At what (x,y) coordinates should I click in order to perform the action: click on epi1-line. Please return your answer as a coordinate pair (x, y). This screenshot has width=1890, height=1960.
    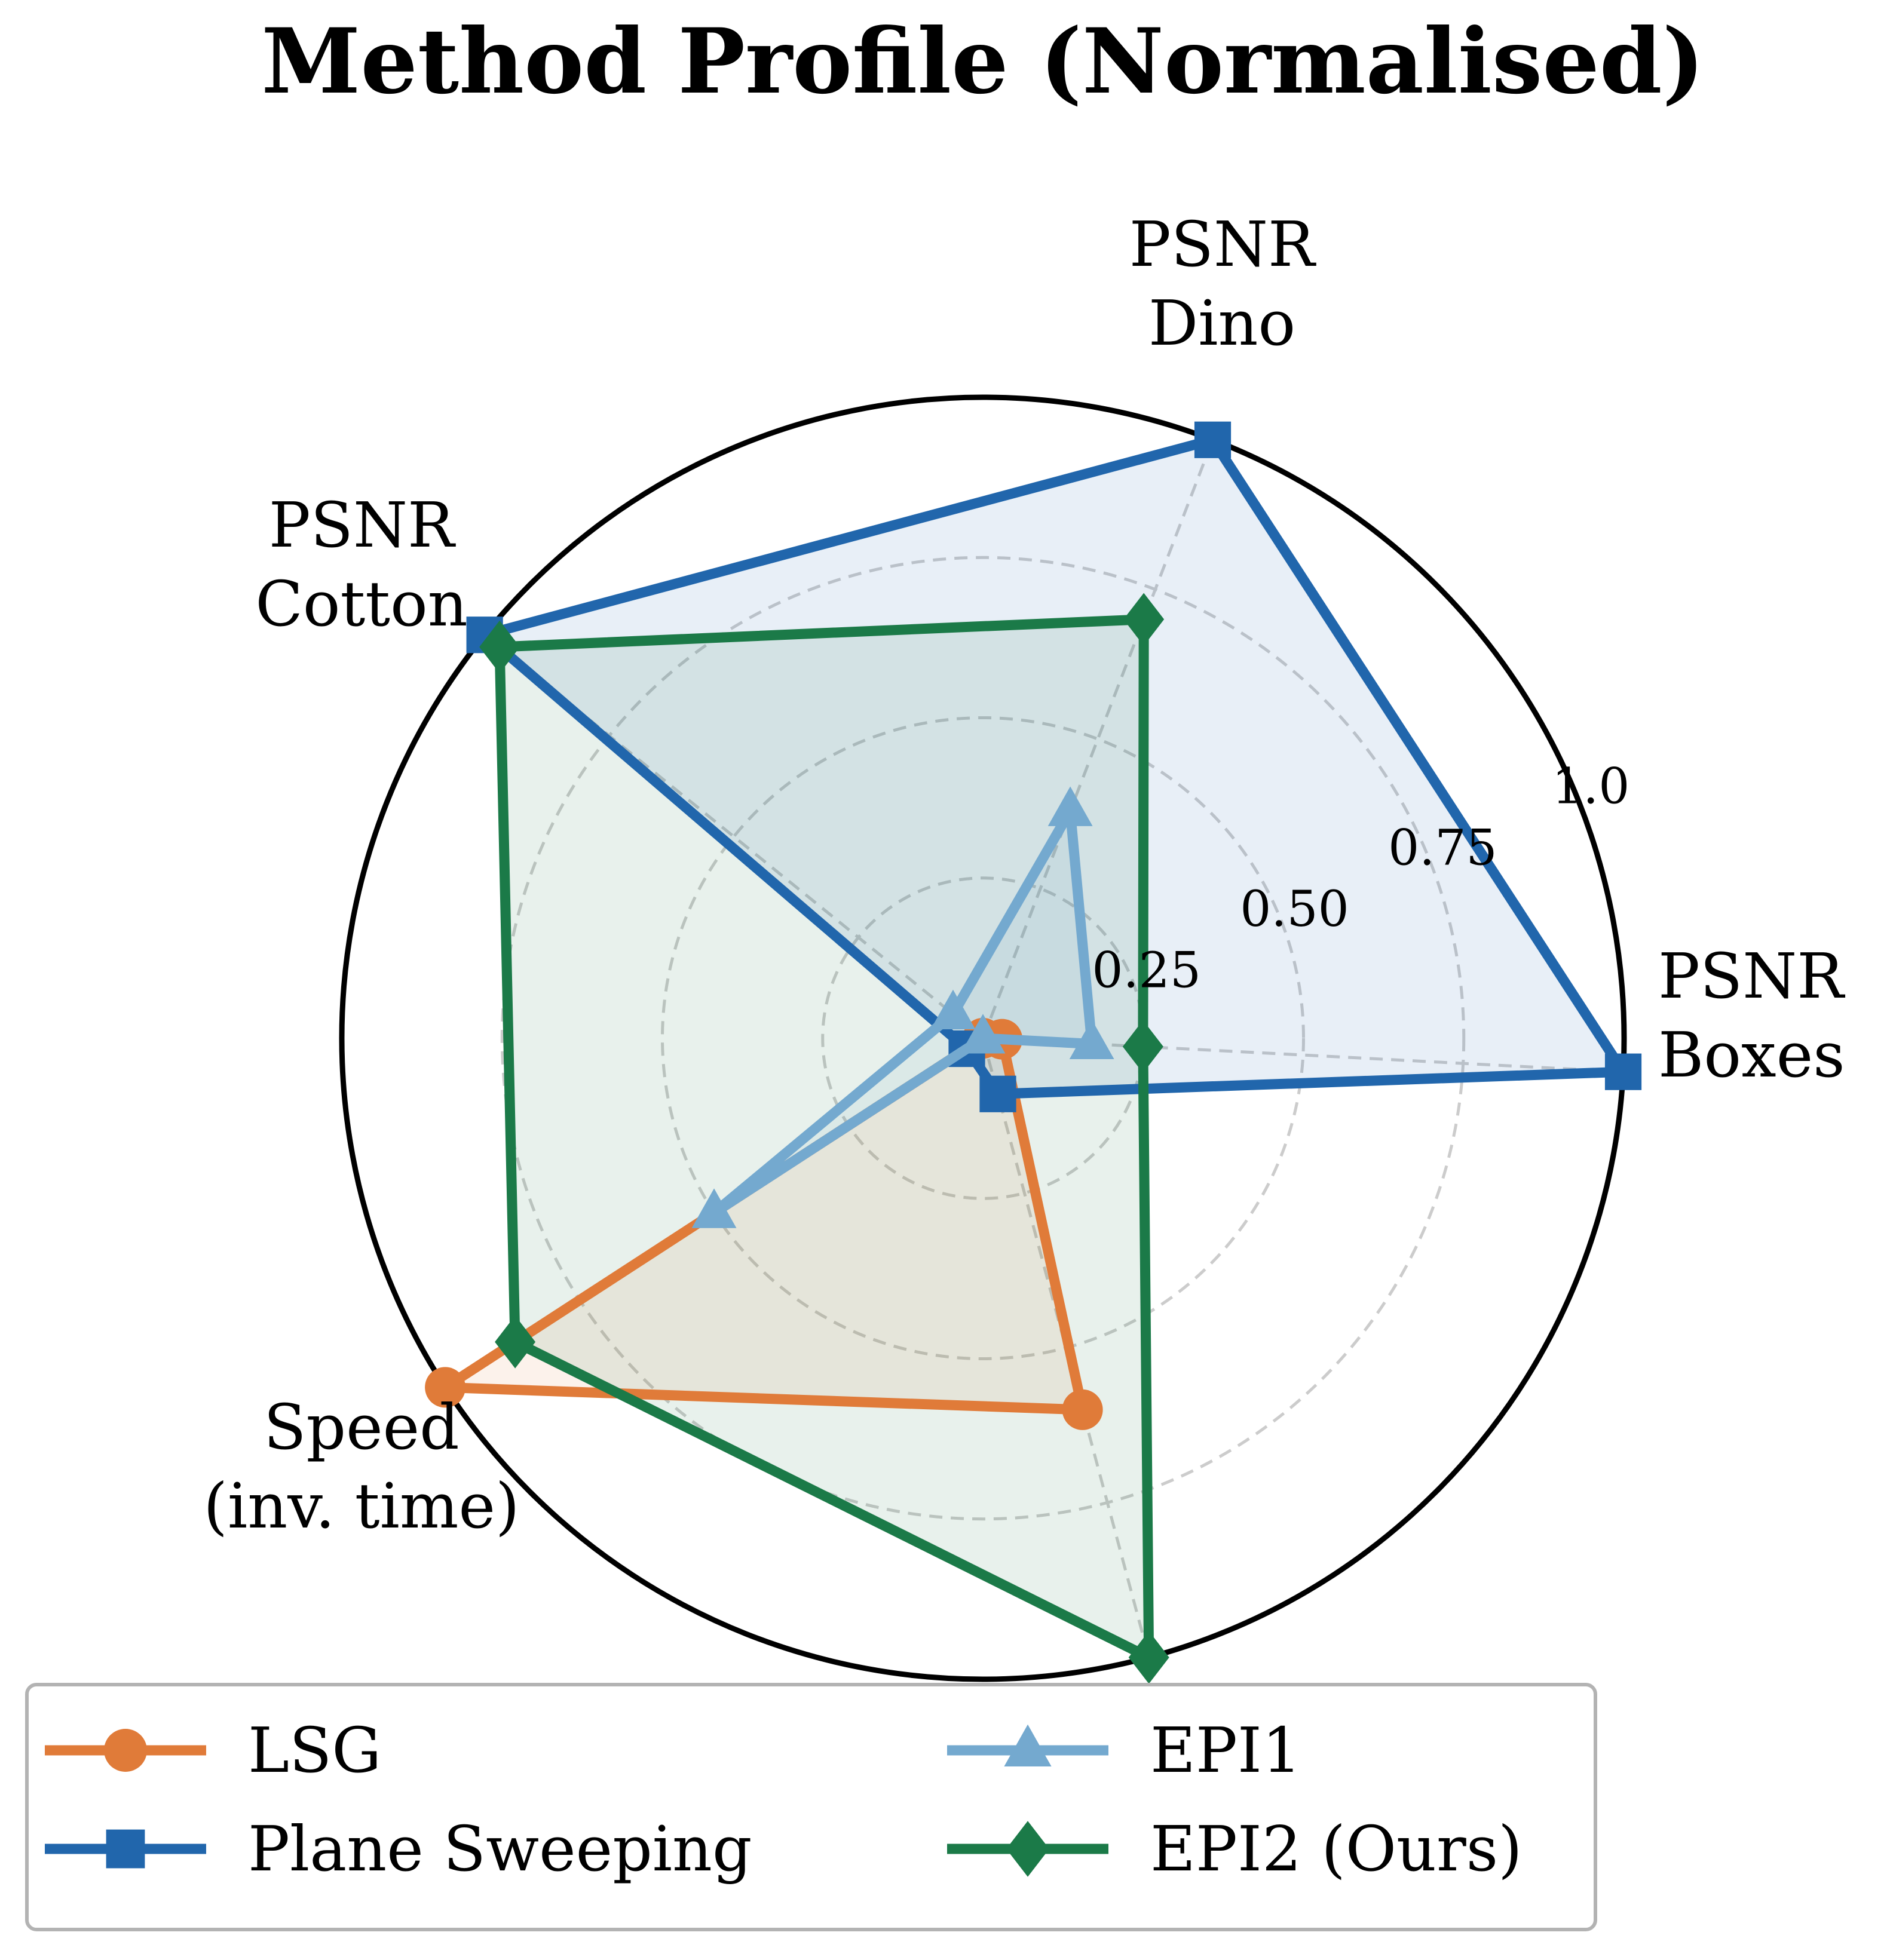
    Looking at the image, I should click on (904, 1005).